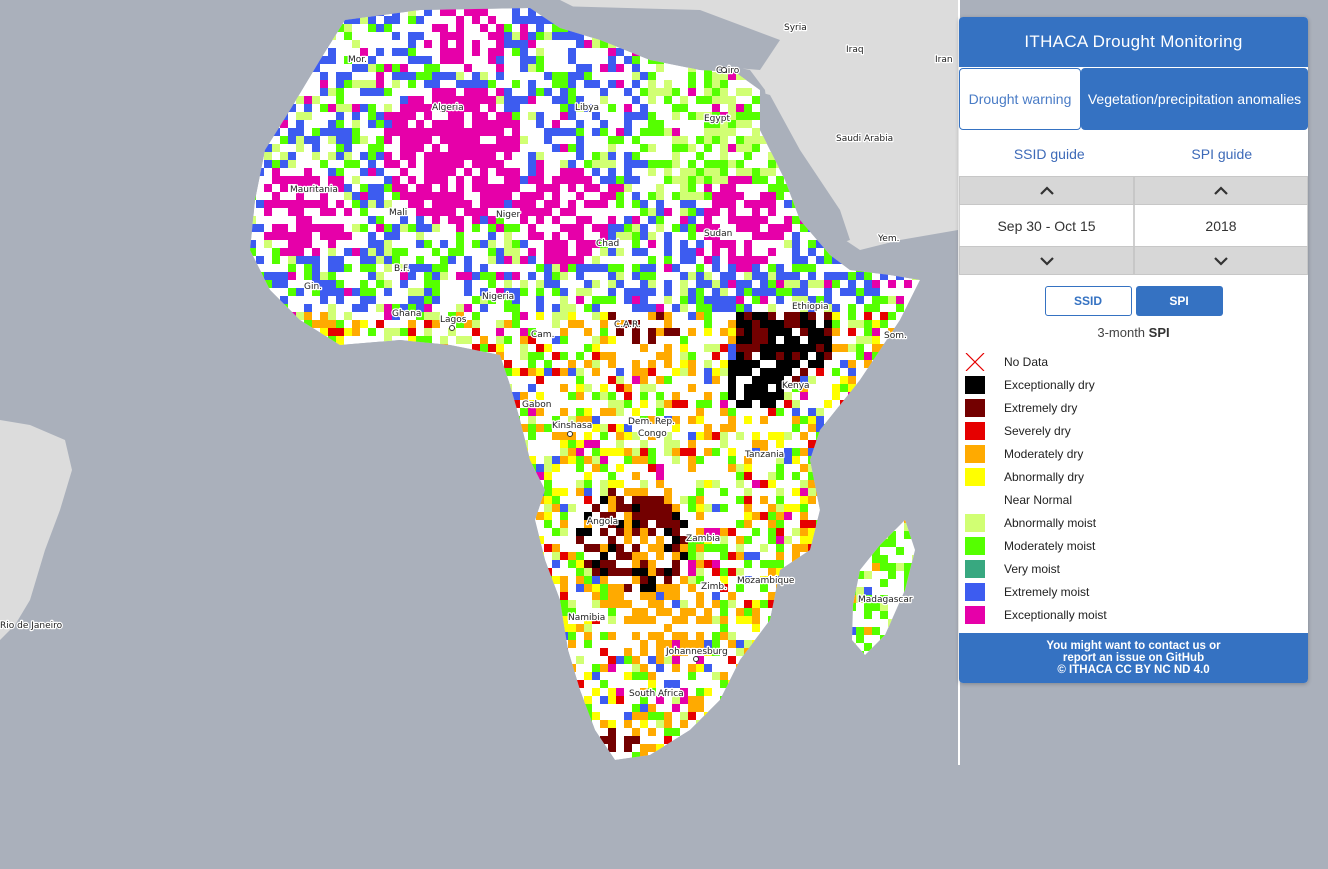  Describe the element at coordinates (1032, 568) in the screenshot. I see `legend-label: Very moist` at that location.